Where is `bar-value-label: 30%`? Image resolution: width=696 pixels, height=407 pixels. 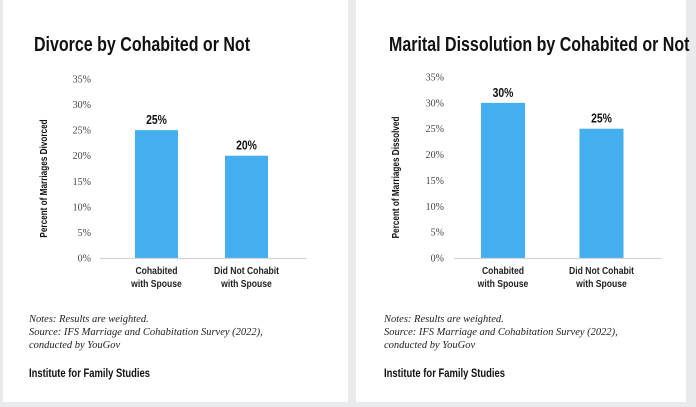
bar-value-label: 30% is located at coordinates (503, 93).